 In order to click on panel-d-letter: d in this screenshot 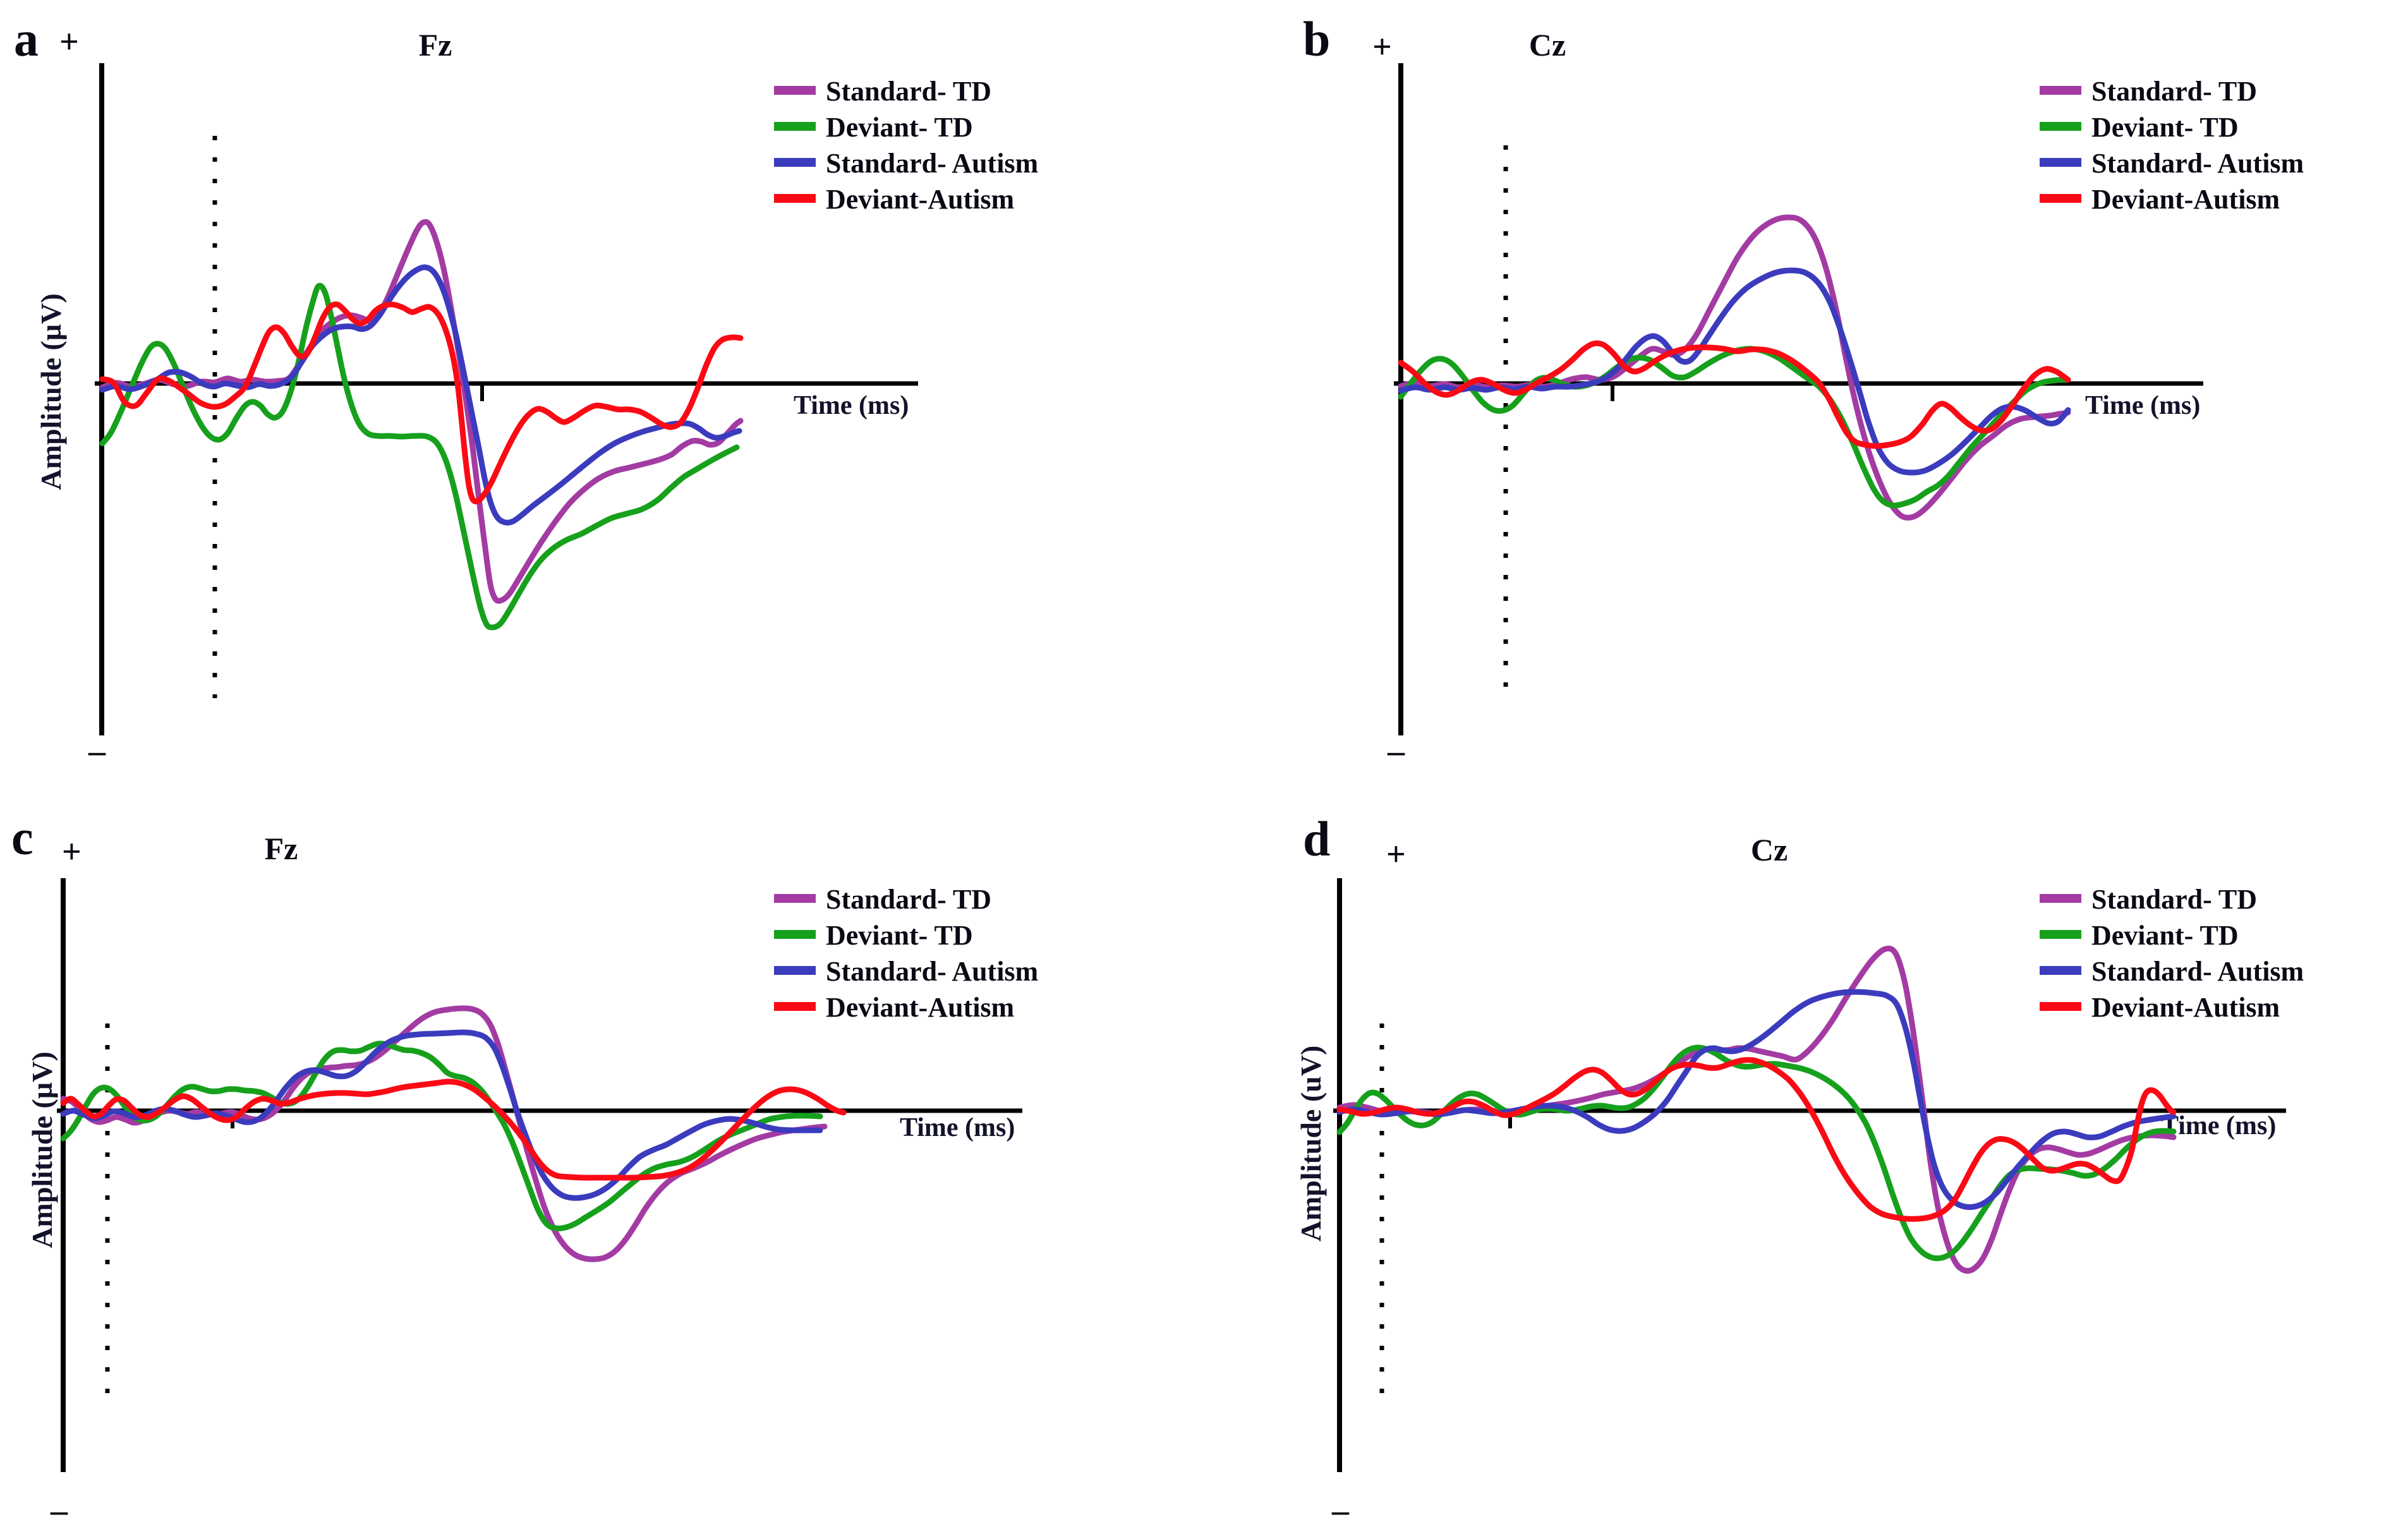, I will do `click(1317, 838)`.